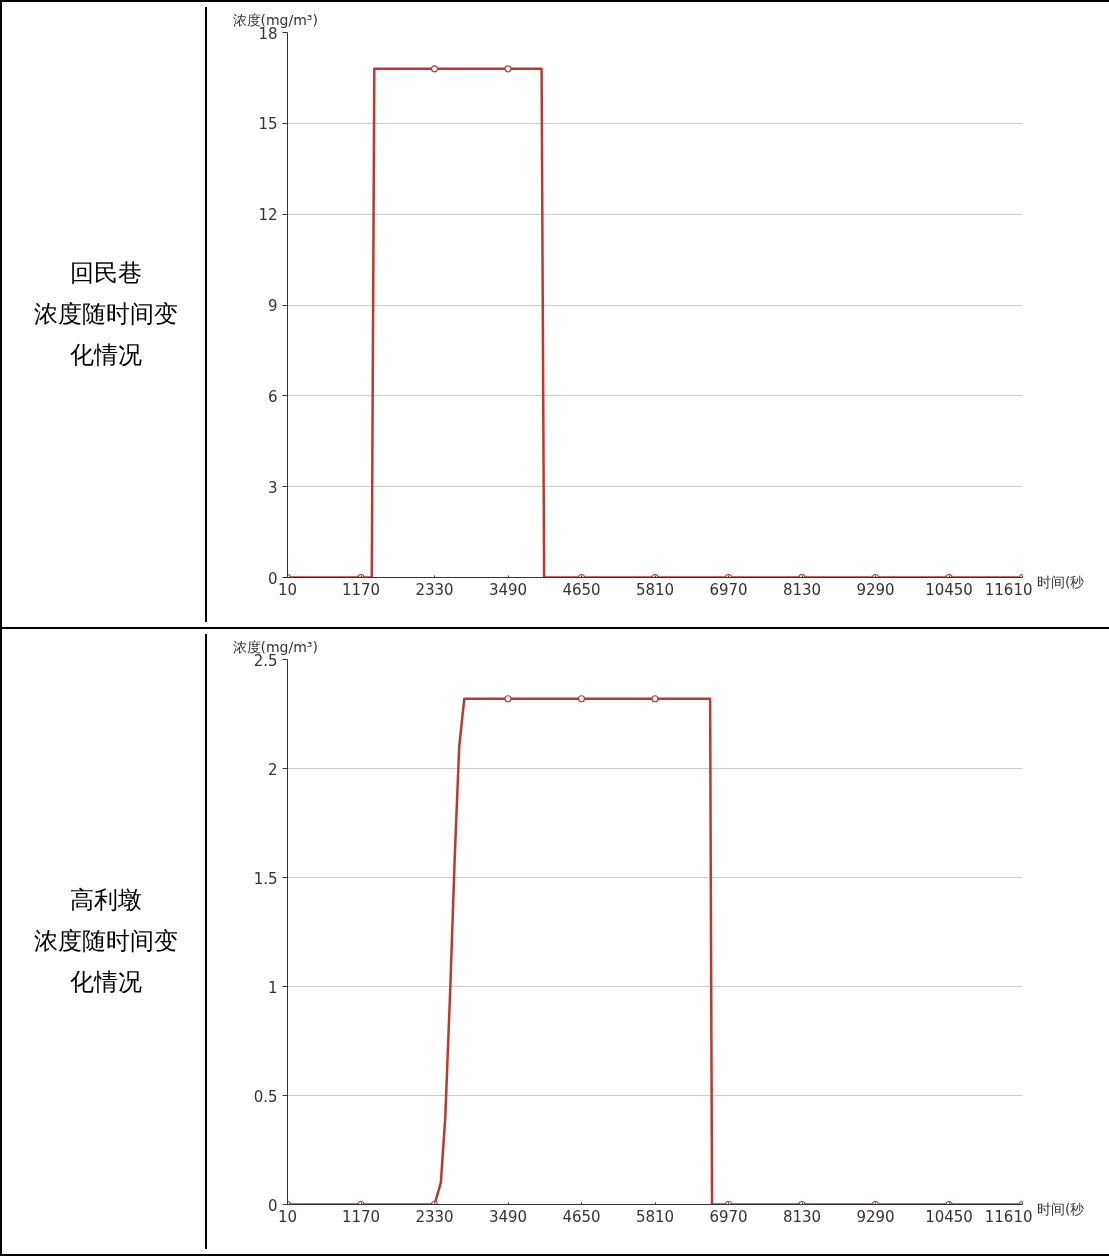  What do you see at coordinates (272, 396) in the screenshot?
I see `y-tick-label: 6` at bounding box center [272, 396].